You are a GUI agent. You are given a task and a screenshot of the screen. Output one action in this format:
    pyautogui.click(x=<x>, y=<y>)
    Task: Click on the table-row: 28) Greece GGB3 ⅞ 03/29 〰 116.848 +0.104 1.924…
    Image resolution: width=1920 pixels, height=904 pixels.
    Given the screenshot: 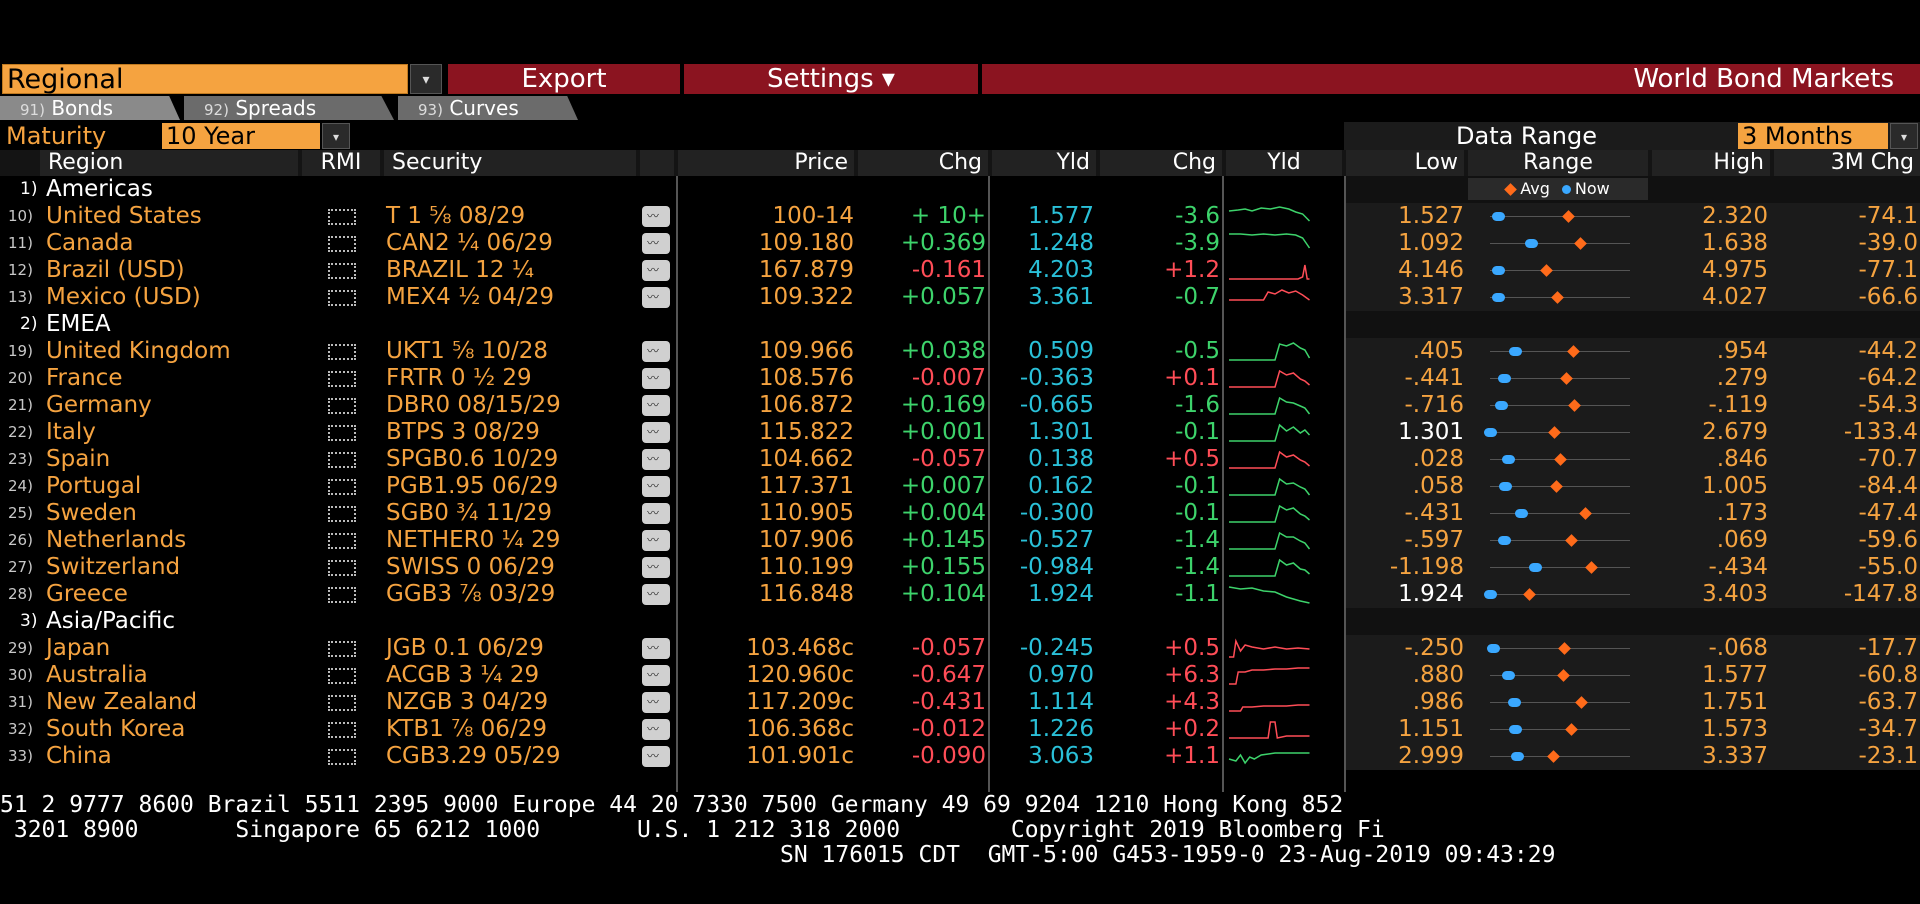 What is the action you would take?
    pyautogui.click(x=960, y=594)
    